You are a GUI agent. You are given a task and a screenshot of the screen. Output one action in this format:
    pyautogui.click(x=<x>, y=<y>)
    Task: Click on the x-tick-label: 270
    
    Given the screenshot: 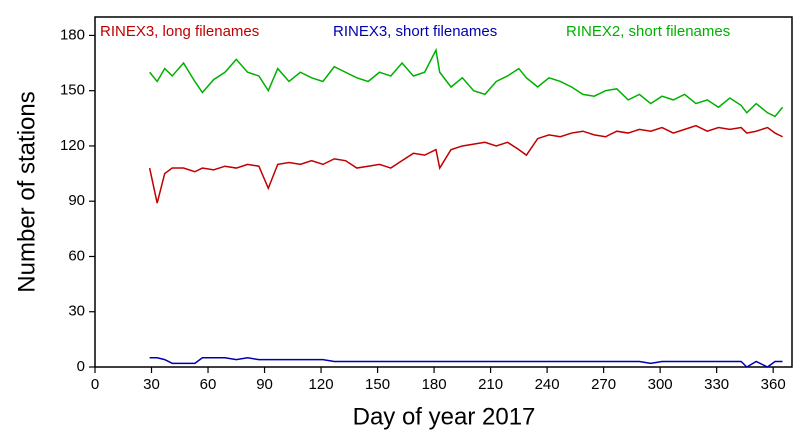 What is the action you would take?
    pyautogui.click(x=603, y=384)
    